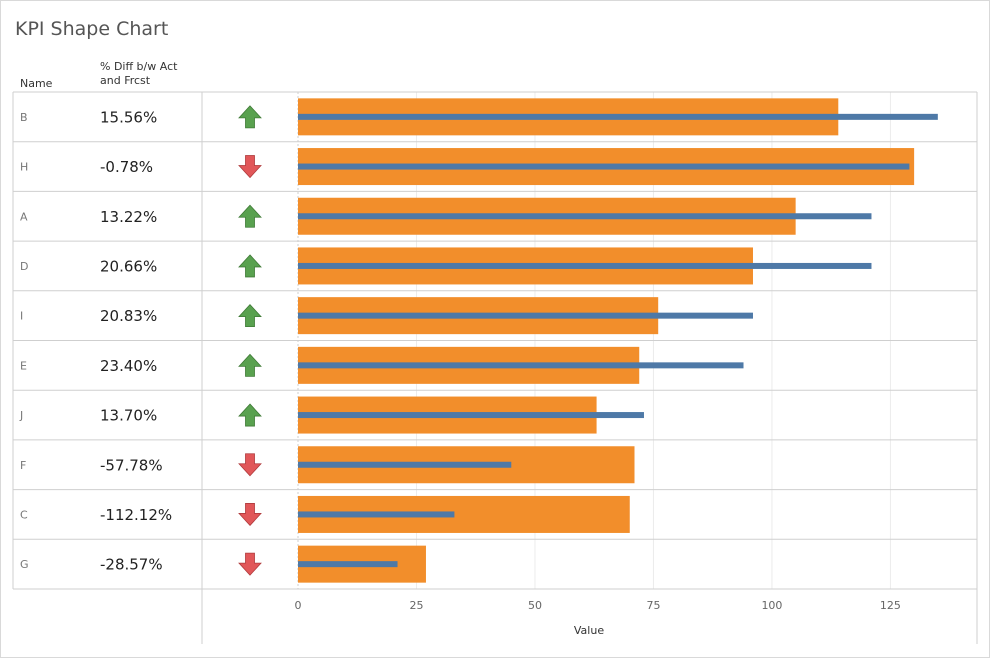 This screenshot has width=990, height=658. Describe the element at coordinates (128, 366) in the screenshot. I see `pct-diff-value: 23.40%` at that location.